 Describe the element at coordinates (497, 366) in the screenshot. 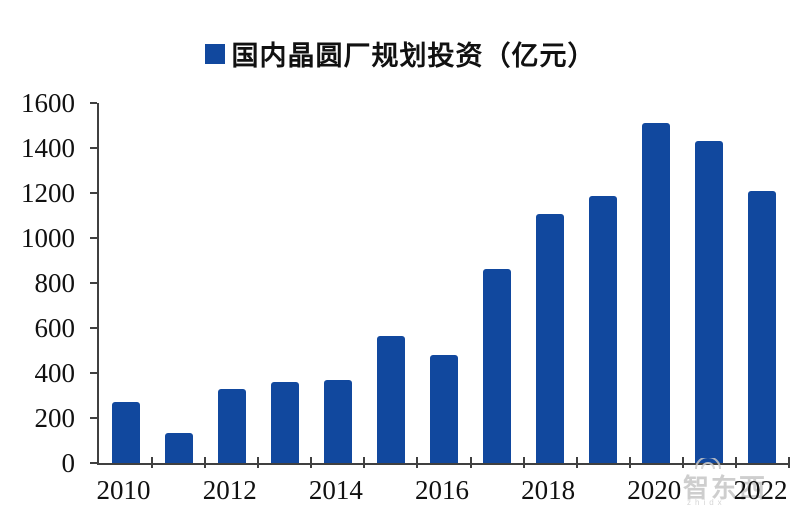

I see `bar-2017` at that location.